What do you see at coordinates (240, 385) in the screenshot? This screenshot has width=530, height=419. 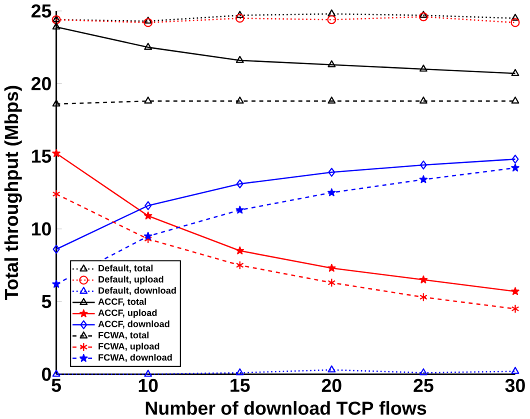 I see `x-tick-label: 15` at bounding box center [240, 385].